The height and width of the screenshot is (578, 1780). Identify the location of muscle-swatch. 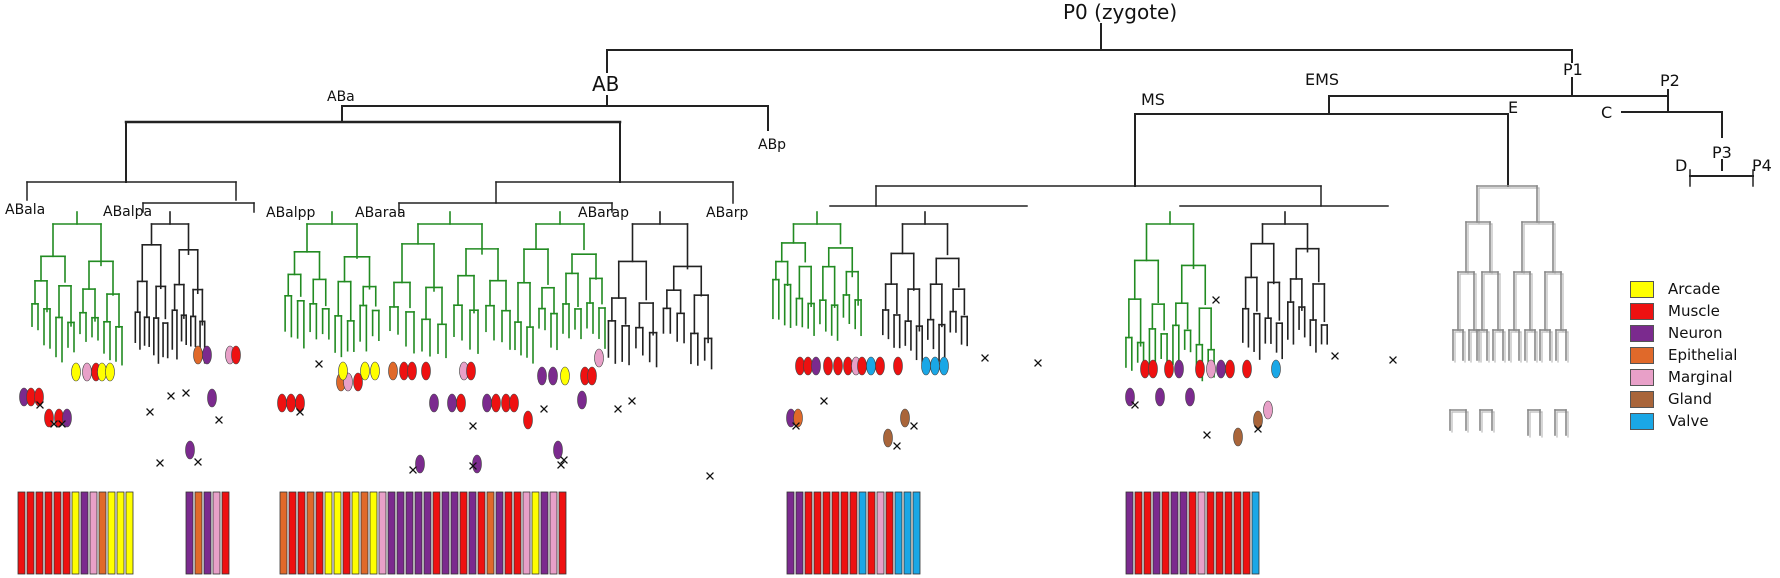
(1642, 311).